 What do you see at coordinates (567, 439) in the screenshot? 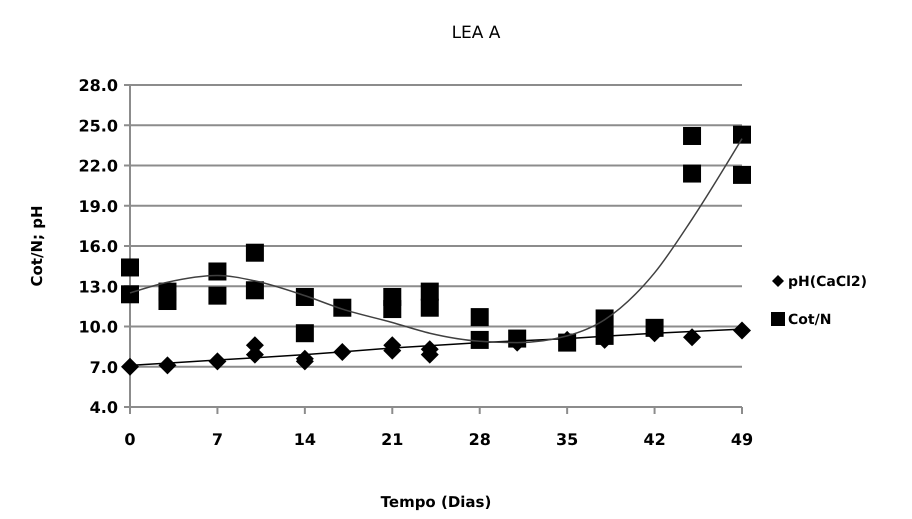
I see `x-tick-label: 35` at bounding box center [567, 439].